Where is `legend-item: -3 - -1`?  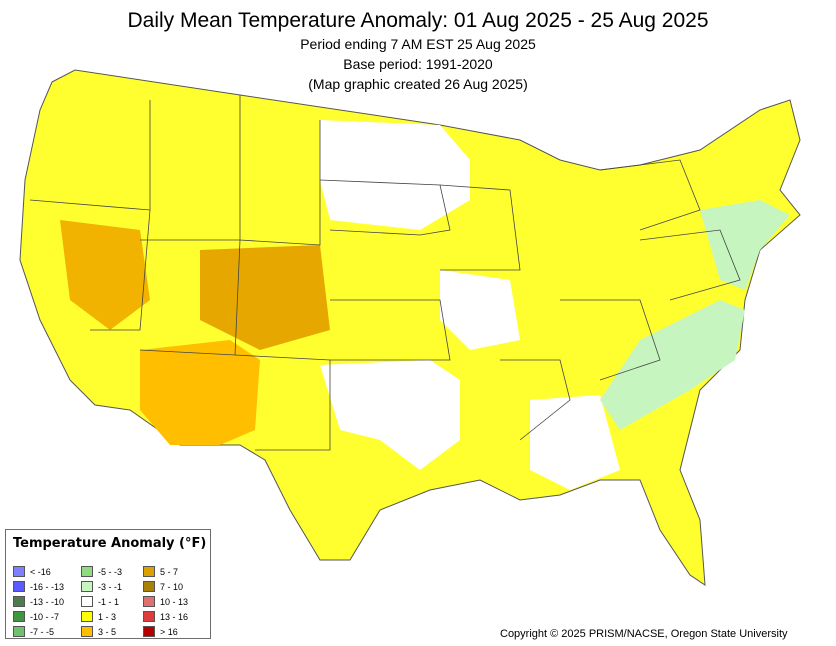 legend-item: -3 - -1 is located at coordinates (101, 586).